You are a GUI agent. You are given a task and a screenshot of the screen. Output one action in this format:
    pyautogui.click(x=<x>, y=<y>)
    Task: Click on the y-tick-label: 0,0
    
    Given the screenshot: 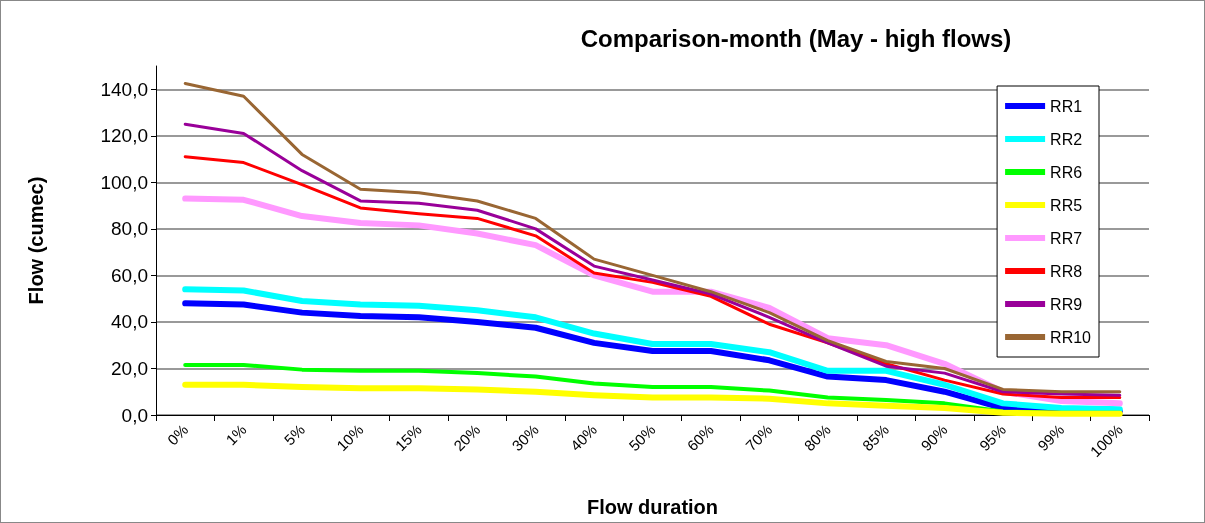 What is the action you would take?
    pyautogui.click(x=134, y=415)
    